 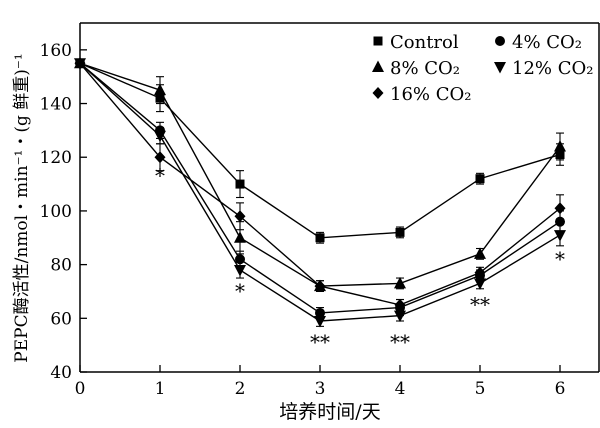 I want to click on y-tick-label: 140, so click(x=56, y=105).